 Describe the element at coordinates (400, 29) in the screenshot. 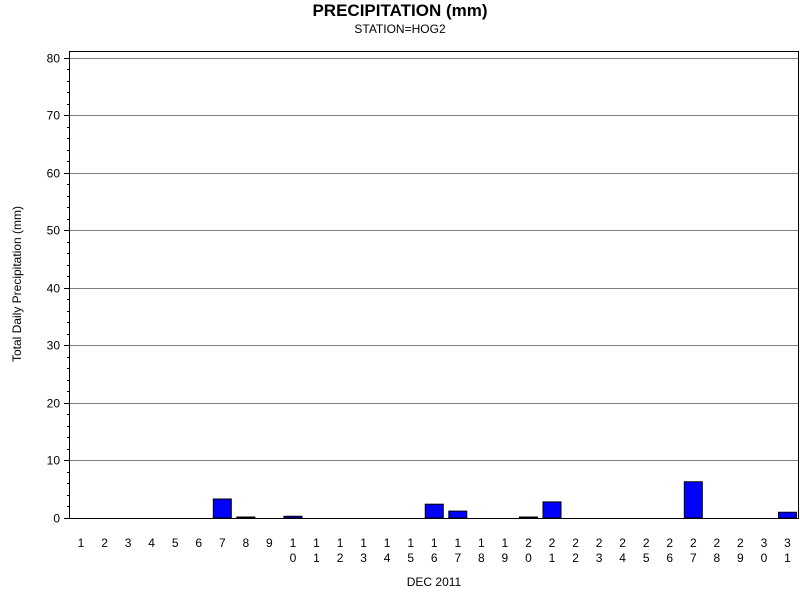

I see `chart-subtitle: STATION=HOG2` at that location.